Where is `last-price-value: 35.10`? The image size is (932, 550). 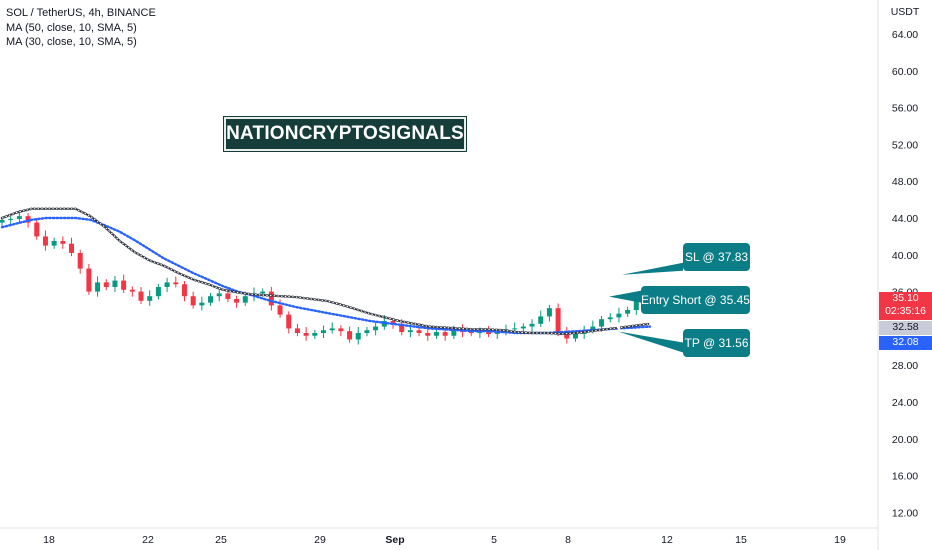 last-price-value: 35.10 is located at coordinates (905, 298).